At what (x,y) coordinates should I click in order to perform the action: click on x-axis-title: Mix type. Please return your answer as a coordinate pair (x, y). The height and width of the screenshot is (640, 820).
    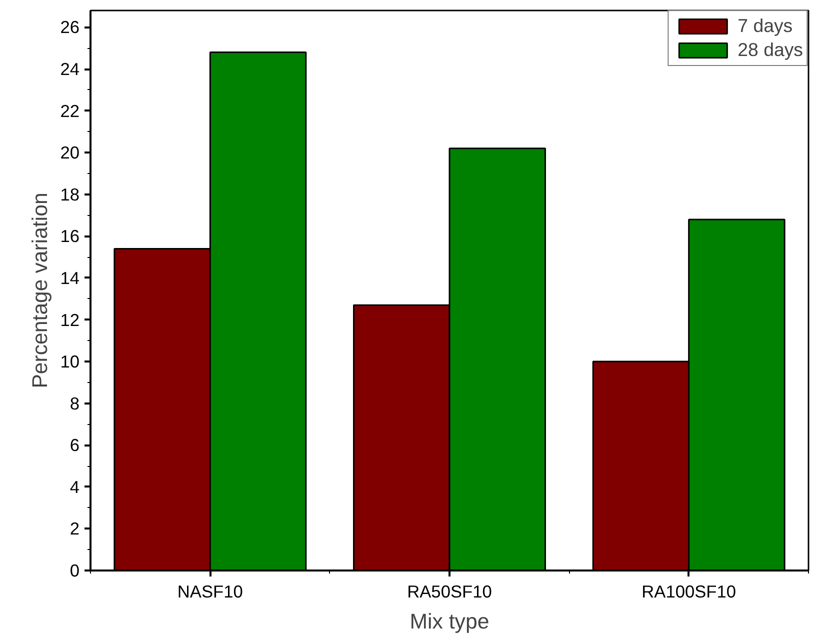
    Looking at the image, I should click on (450, 622).